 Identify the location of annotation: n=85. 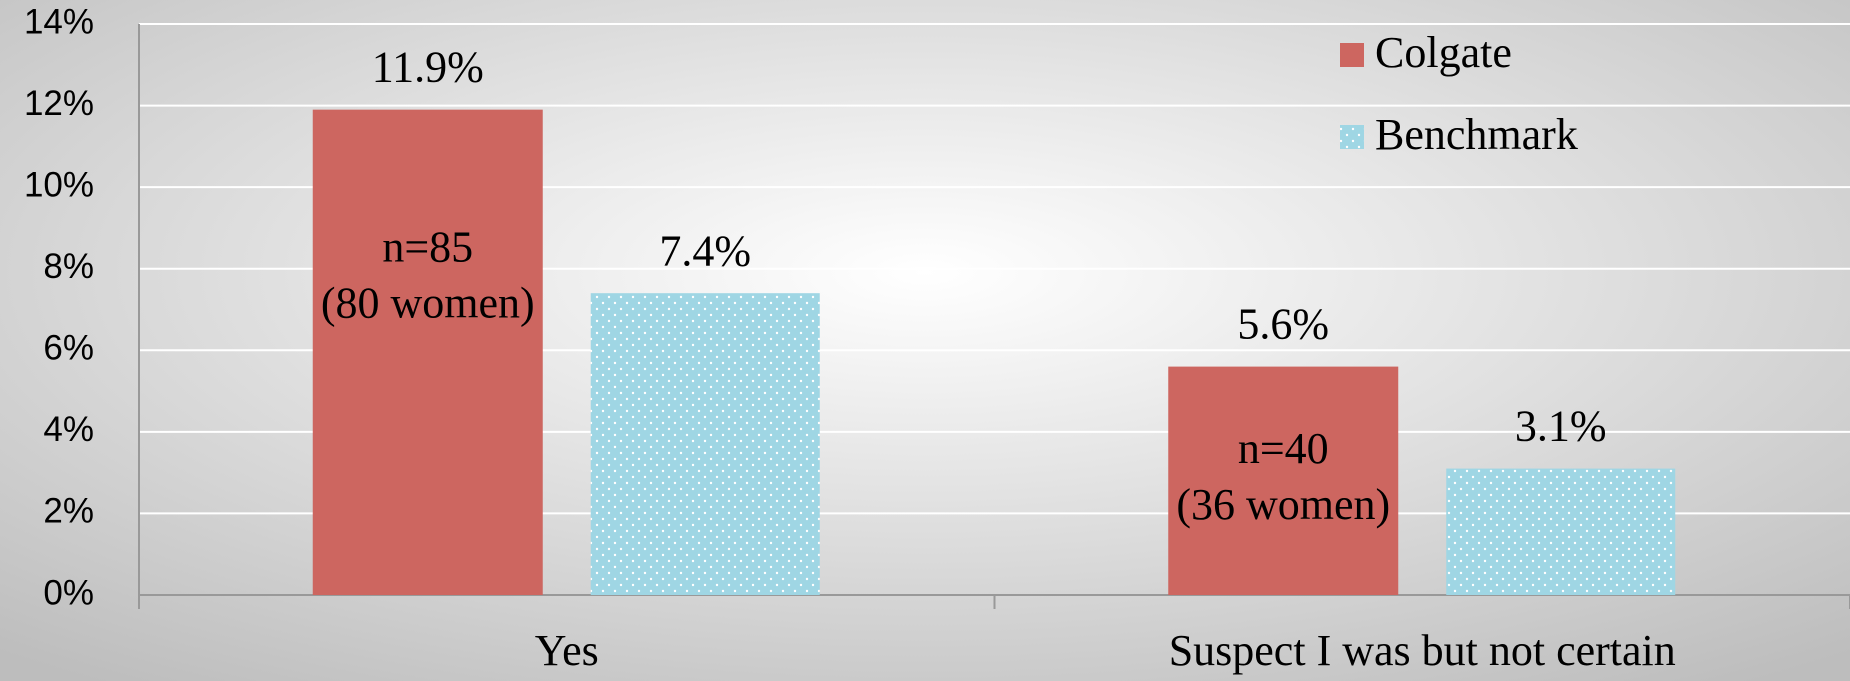
(427, 247).